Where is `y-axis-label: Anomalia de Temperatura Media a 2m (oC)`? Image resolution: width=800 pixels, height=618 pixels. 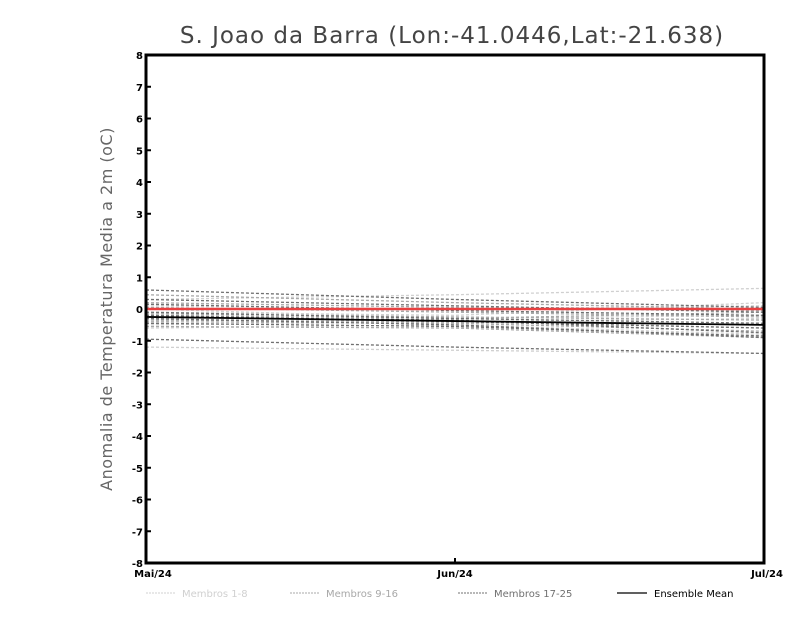
y-axis-label: Anomalia de Temperatura Media a 2m (oC) is located at coordinates (106, 309).